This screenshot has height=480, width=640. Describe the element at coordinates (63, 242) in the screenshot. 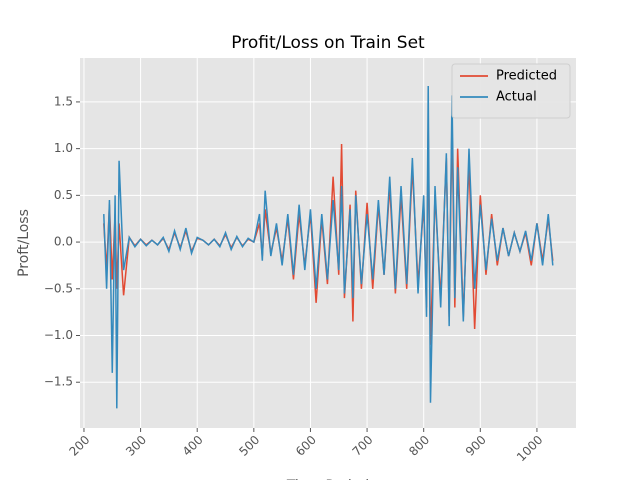

I see `y-tick-label: 0.0` at that location.